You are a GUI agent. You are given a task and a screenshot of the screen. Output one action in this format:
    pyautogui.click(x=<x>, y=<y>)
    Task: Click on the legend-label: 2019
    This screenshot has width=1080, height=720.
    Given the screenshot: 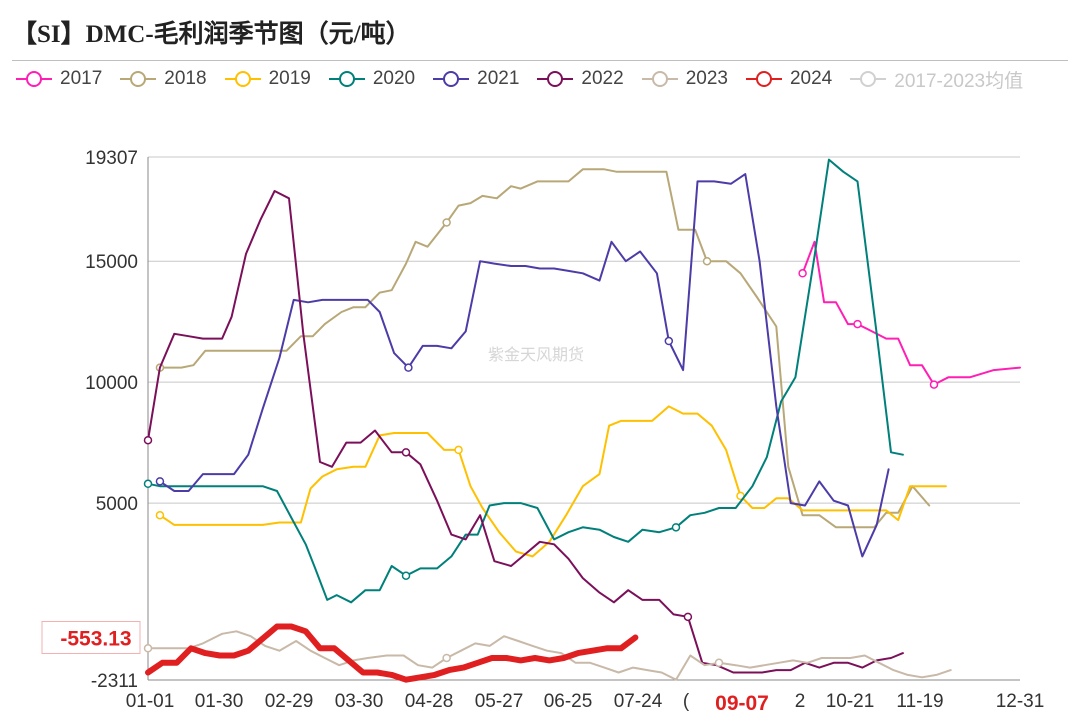 What is the action you would take?
    pyautogui.click(x=289, y=78)
    